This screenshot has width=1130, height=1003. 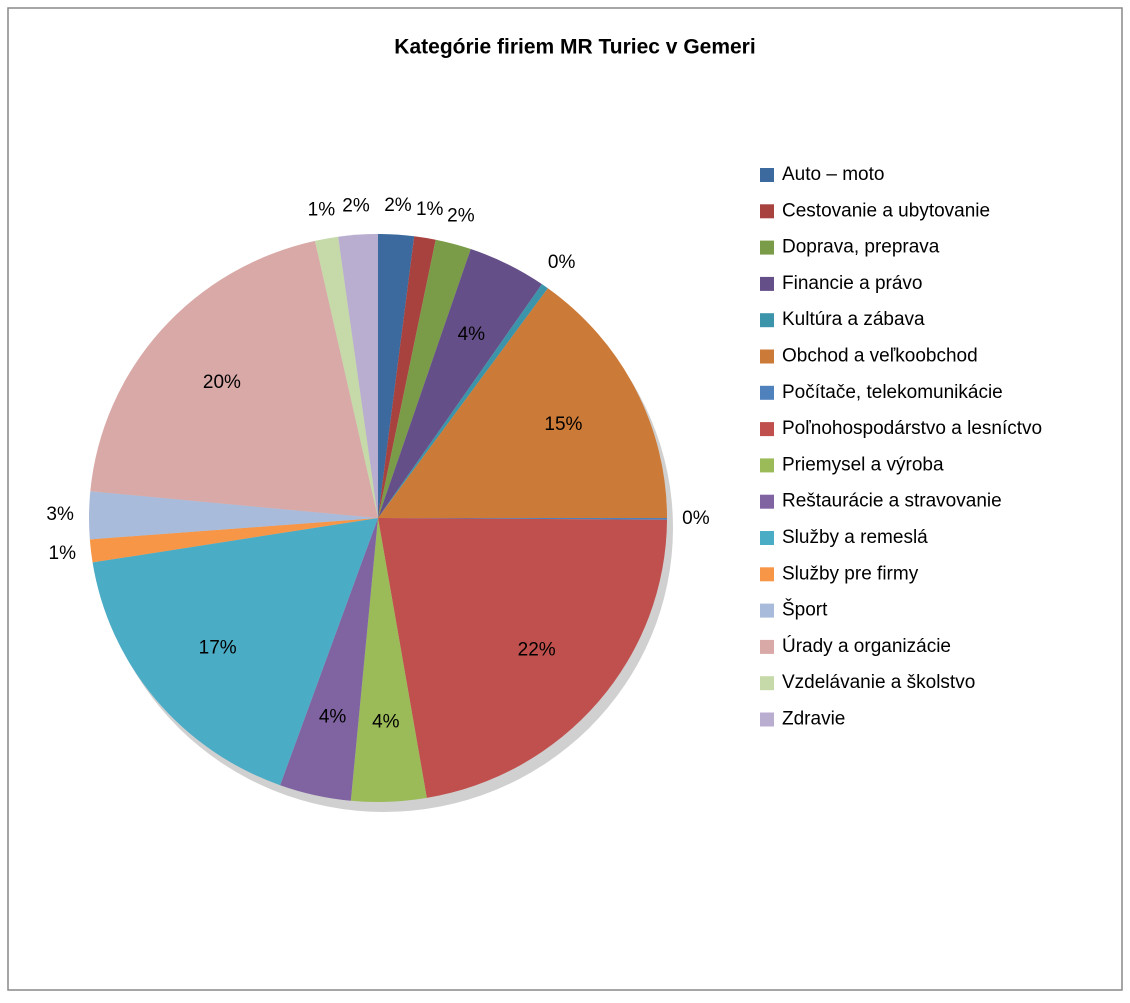 What do you see at coordinates (60, 514) in the screenshot?
I see `data-label: 3%` at bounding box center [60, 514].